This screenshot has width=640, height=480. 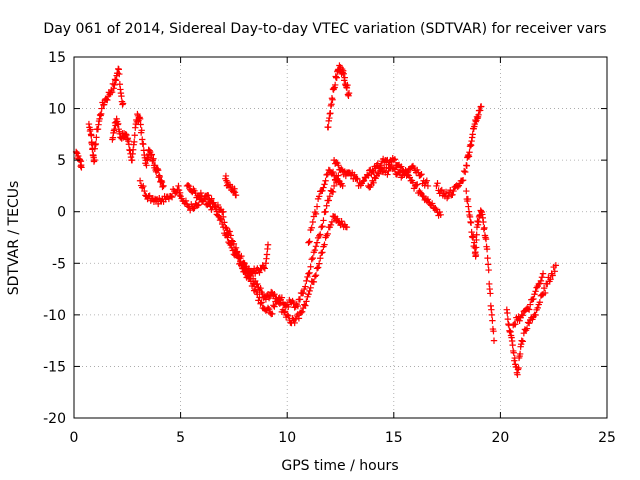 What do you see at coordinates (106, 115) in the screenshot?
I see `series-track-b` at bounding box center [106, 115].